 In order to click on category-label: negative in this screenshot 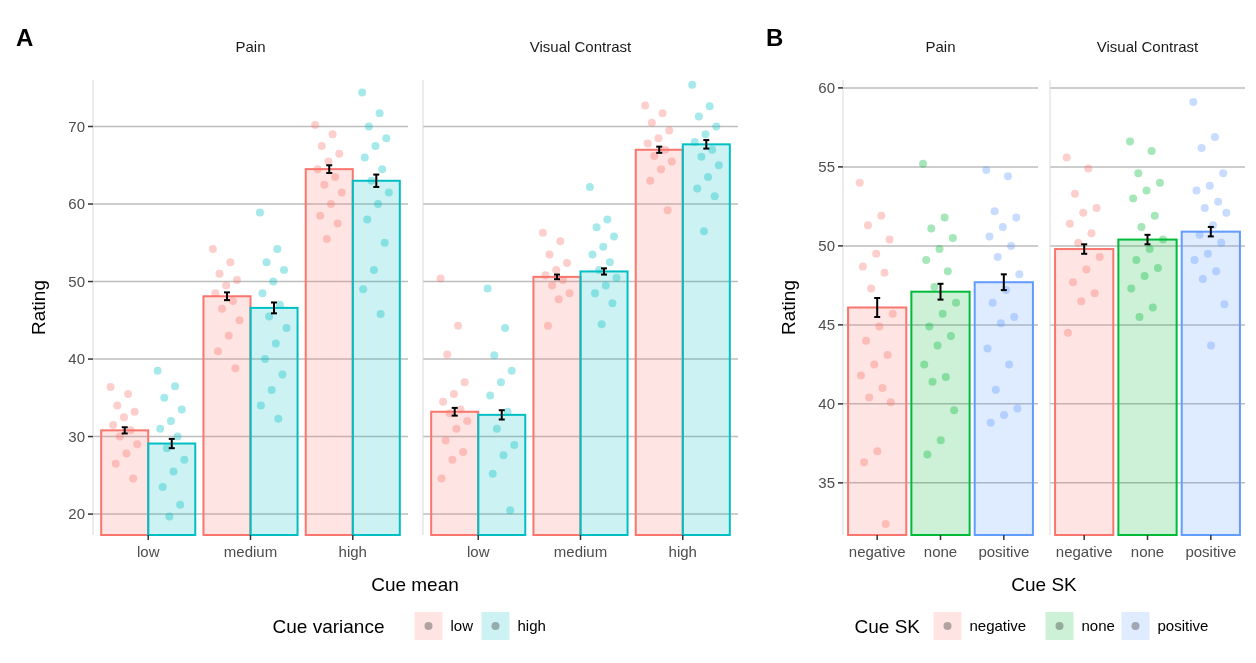, I will do `click(998, 626)`.